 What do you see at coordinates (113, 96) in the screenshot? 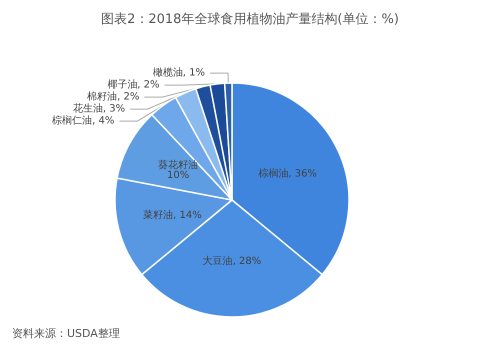
I see `slice-label: 棉籽油, 2%` at bounding box center [113, 96].